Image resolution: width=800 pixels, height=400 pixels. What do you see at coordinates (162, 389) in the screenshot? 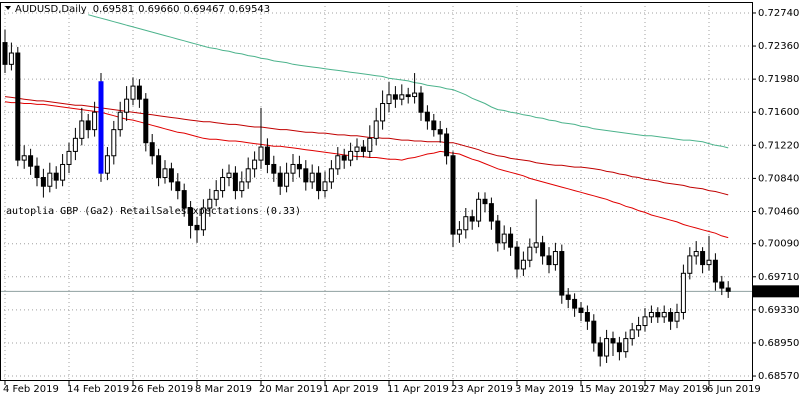
I see `x-tick-label: 26 Feb 2019` at bounding box center [162, 389].